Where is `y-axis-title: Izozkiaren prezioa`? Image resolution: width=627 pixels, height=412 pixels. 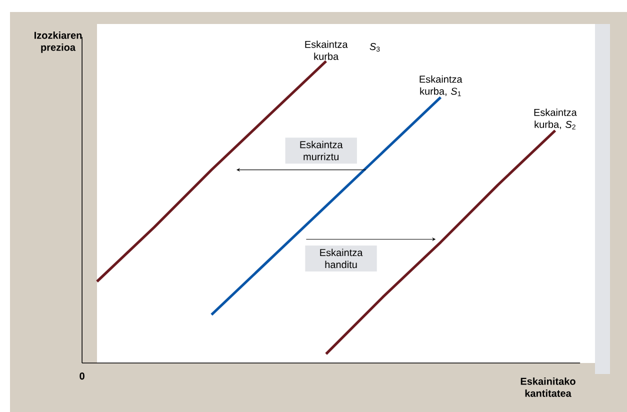
y-axis-title: Izozkiaren prezioa is located at coordinates (58, 42).